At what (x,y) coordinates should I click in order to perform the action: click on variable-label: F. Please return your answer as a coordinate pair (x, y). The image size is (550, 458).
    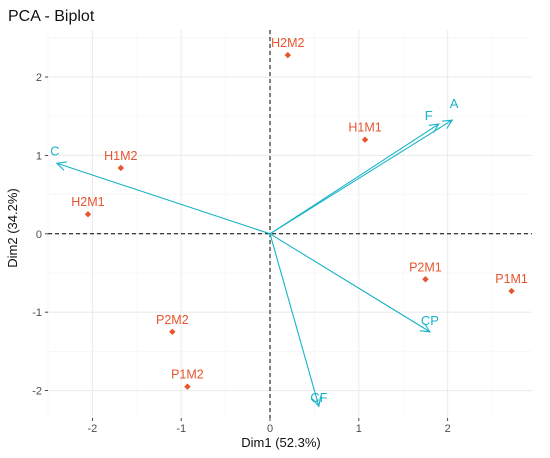
    Looking at the image, I should click on (429, 115).